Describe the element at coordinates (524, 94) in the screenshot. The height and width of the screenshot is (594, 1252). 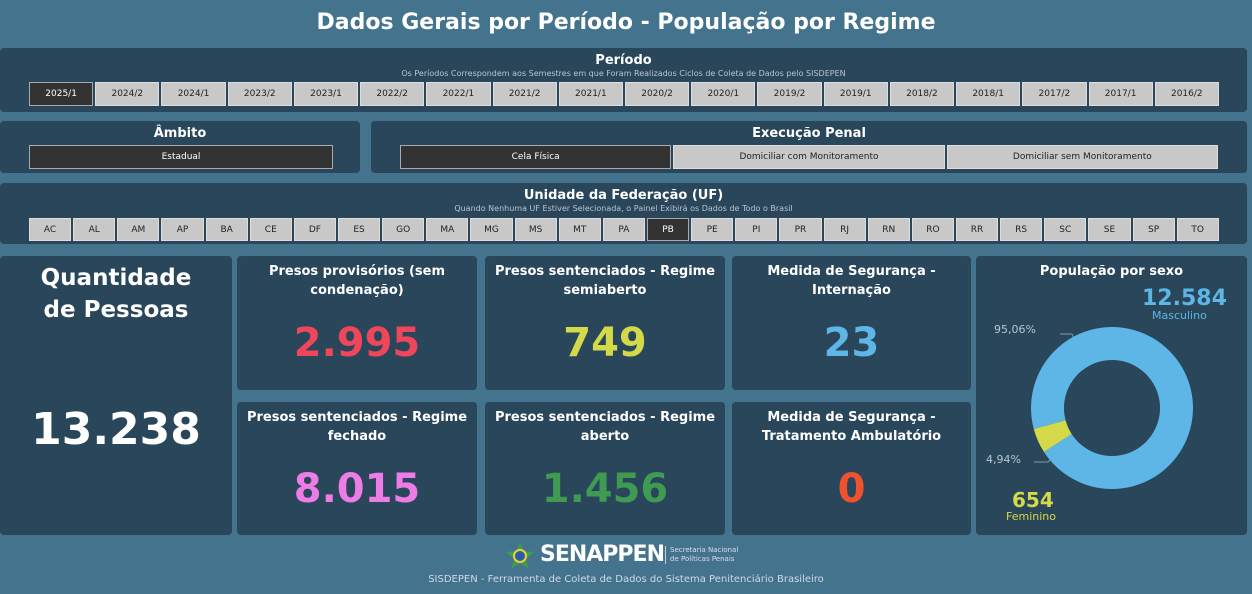
I see `periodo-option: 2021/2` at that location.